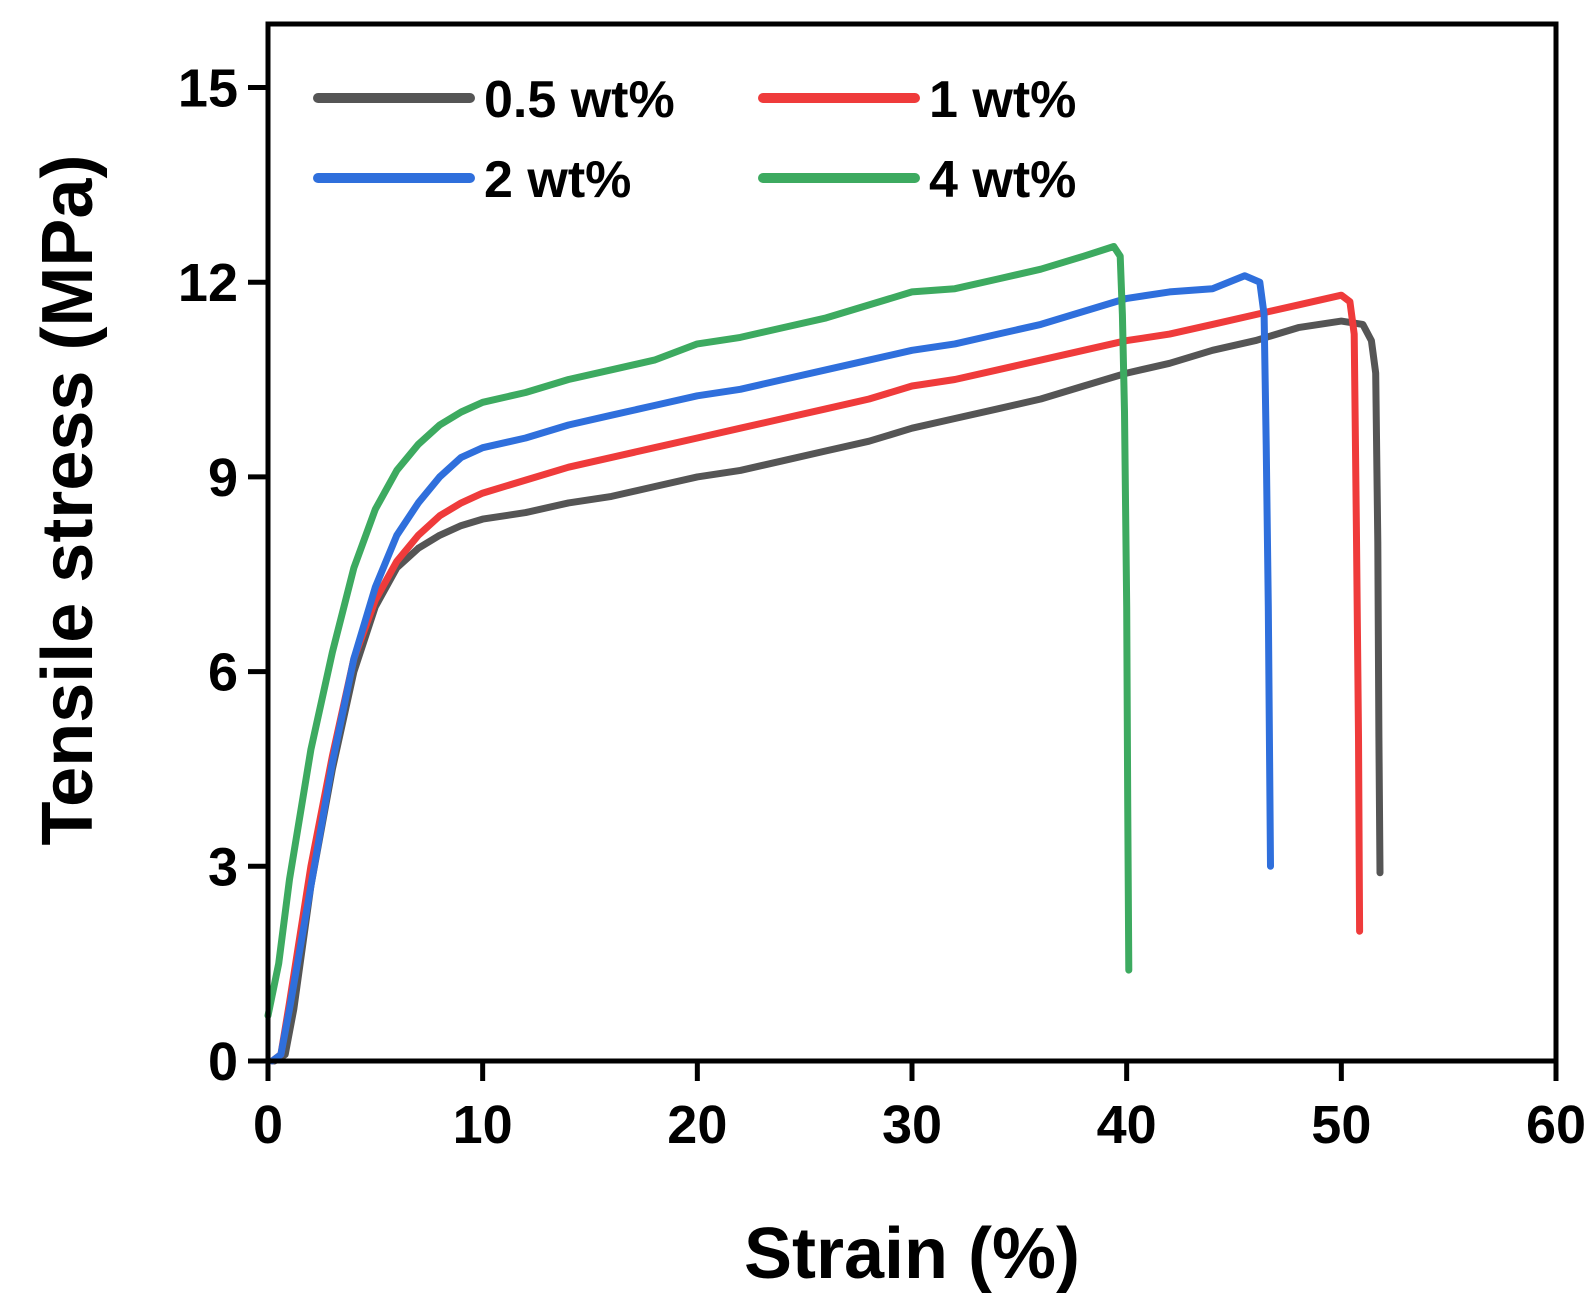  I want to click on x-axis-ticks: 0 10 20 30 40 50 60, so click(919, 1108).